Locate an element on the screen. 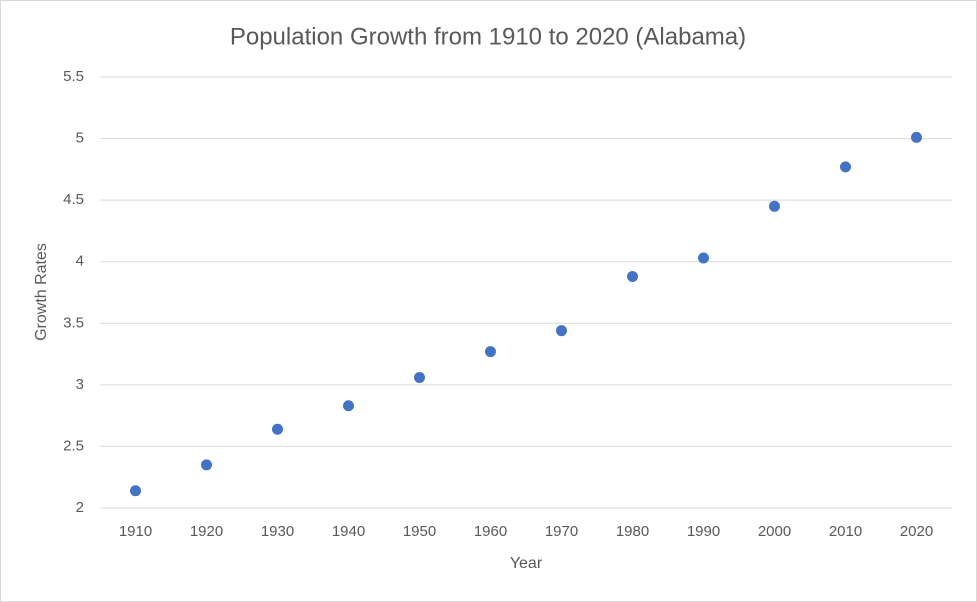  x-tick-label: 2000 is located at coordinates (774, 531).